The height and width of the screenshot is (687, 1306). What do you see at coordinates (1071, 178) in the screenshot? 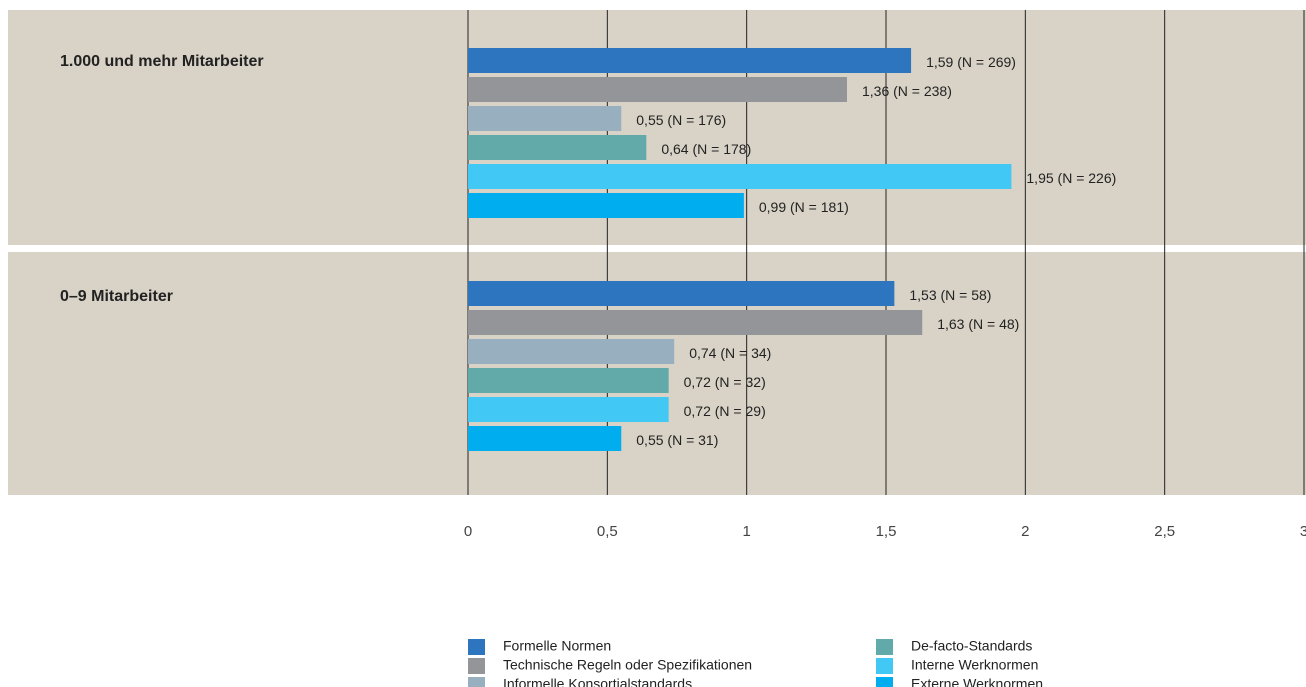
I see `value-label: 1,95 (N = 226)` at bounding box center [1071, 178].